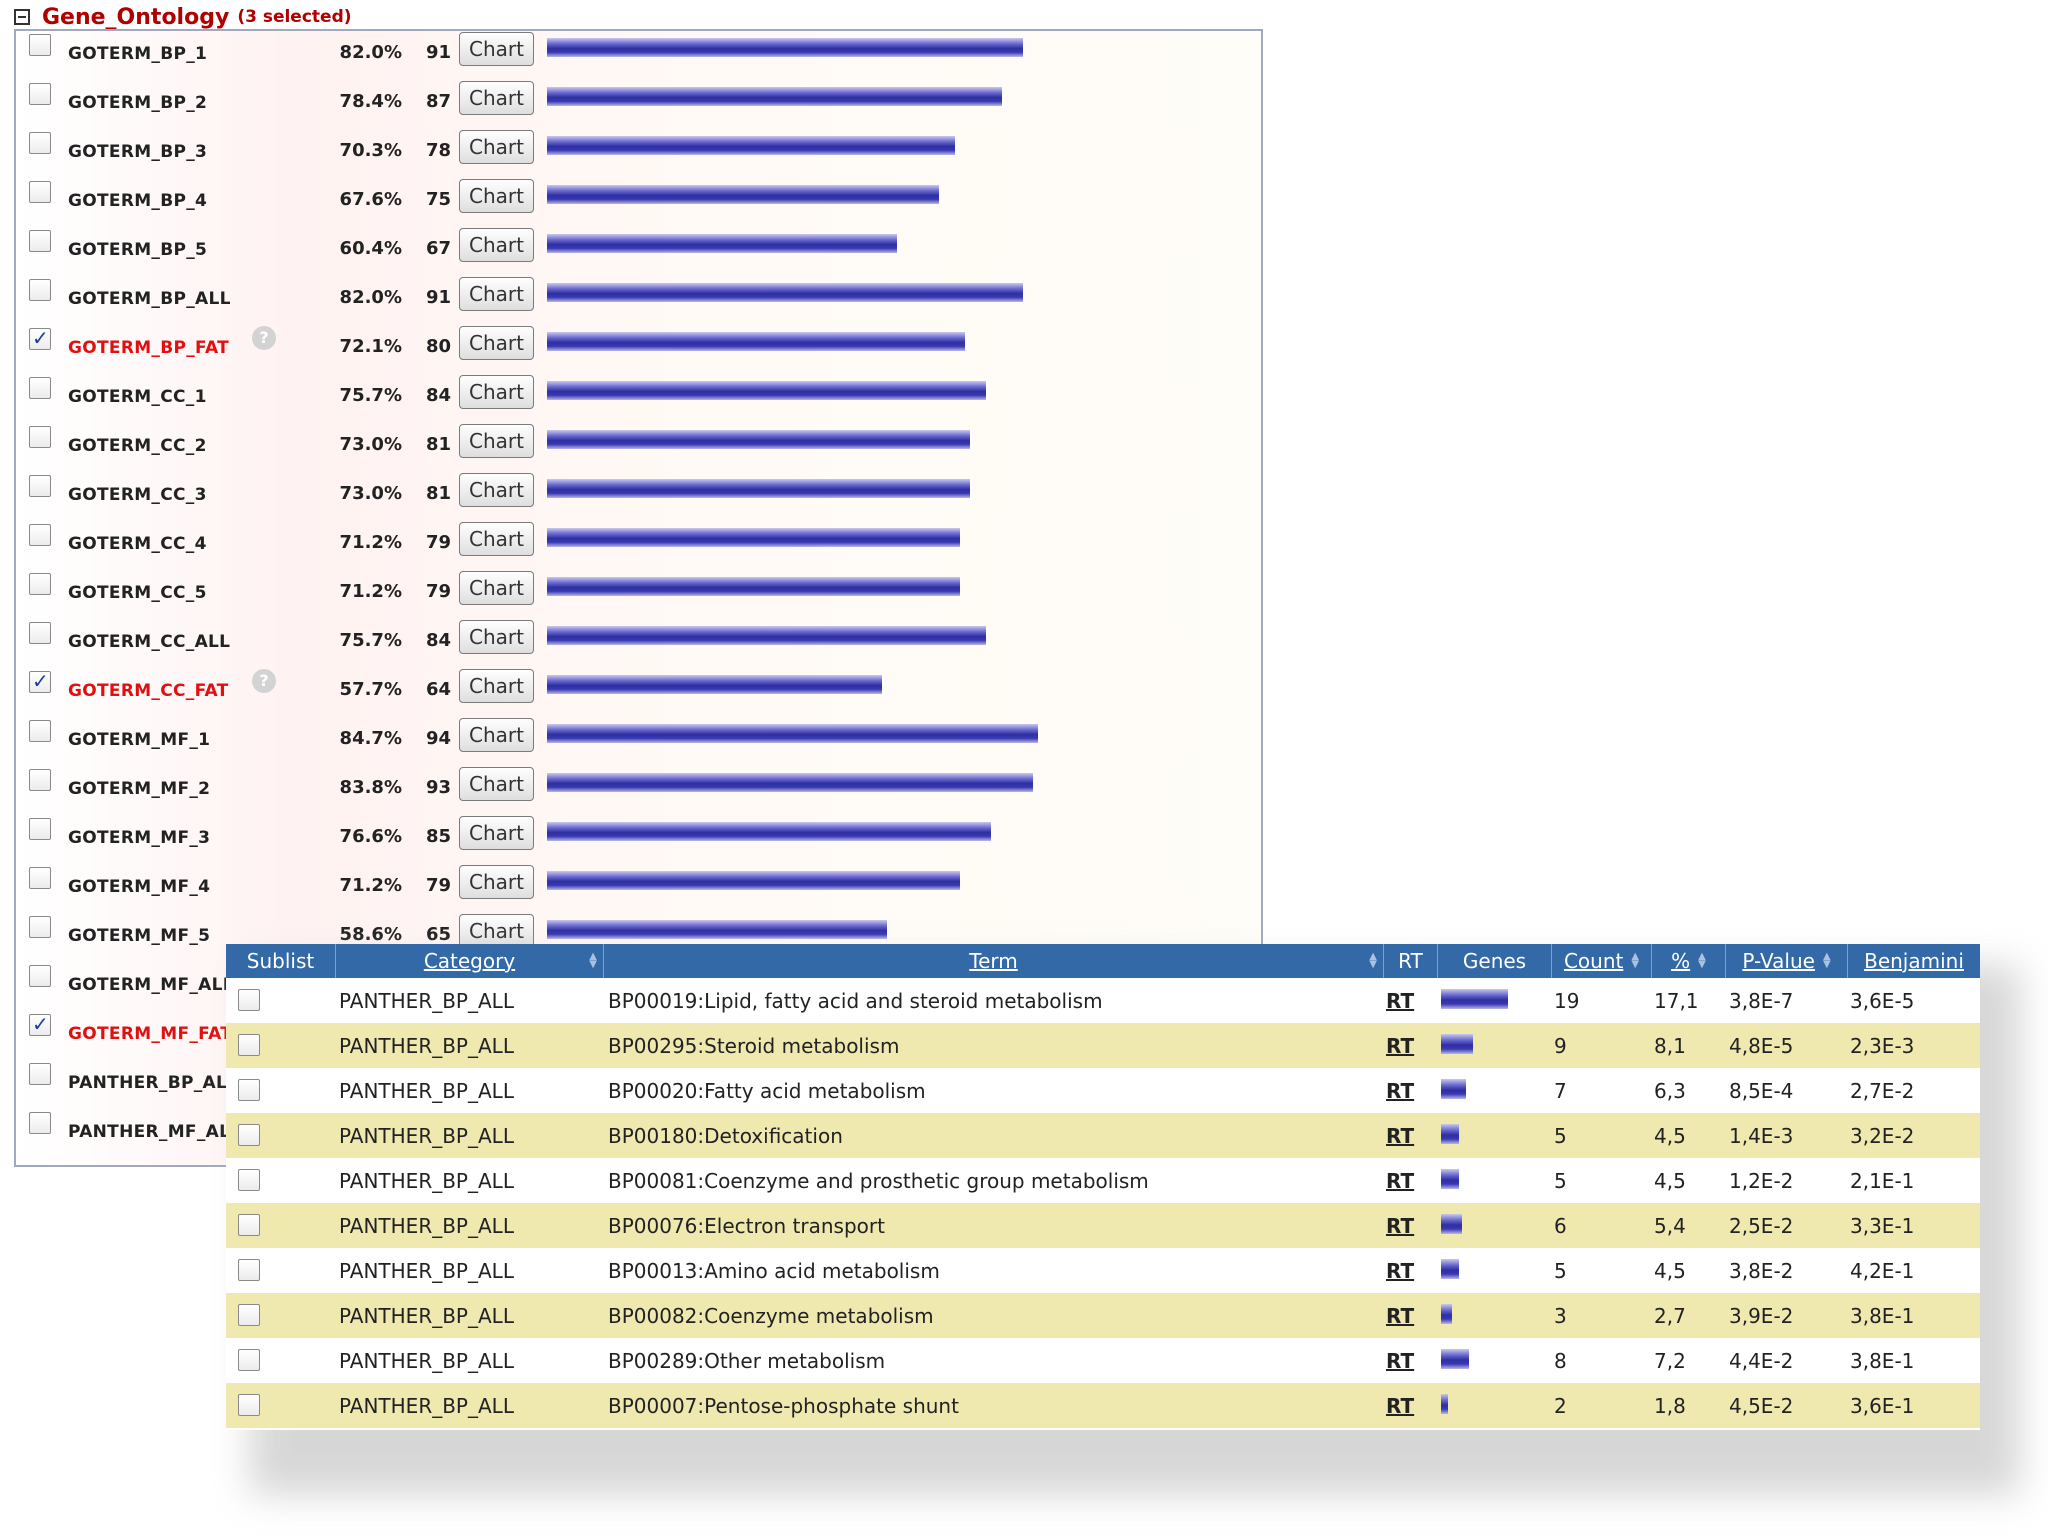 Image resolution: width=2048 pixels, height=1536 pixels. I want to click on header-category: Category ▲ ▼, so click(470, 961).